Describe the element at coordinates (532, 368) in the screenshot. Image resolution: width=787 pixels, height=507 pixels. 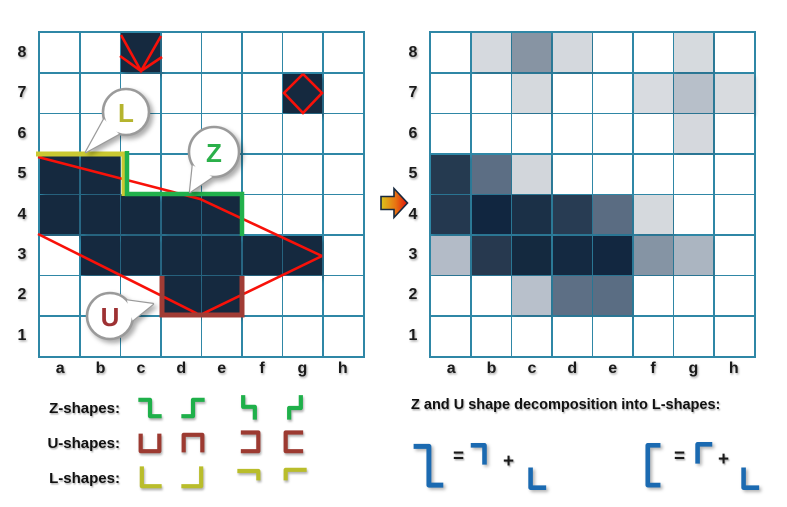
I see `right-col-label-c: c` at that location.